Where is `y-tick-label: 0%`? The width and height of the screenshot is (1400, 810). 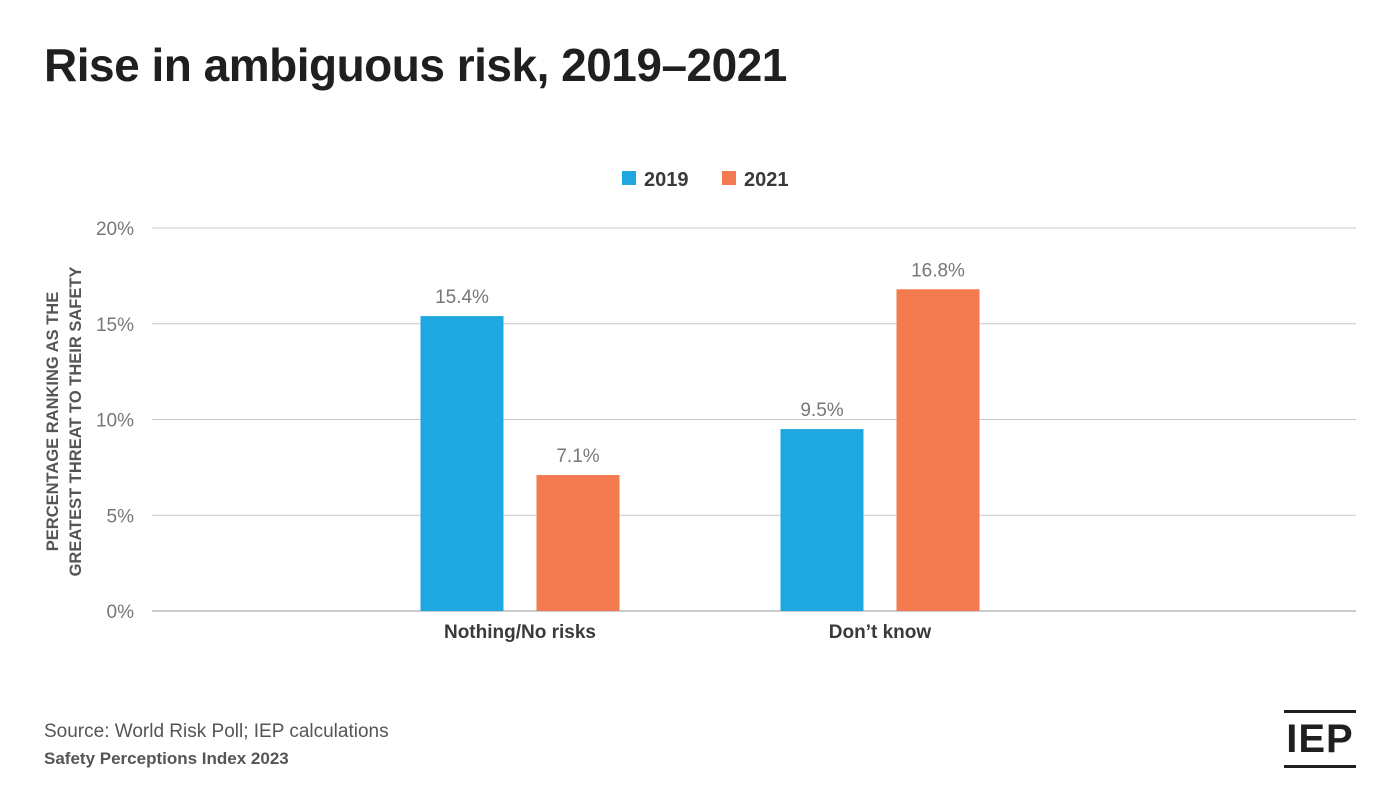
y-tick-label: 0% is located at coordinates (121, 612).